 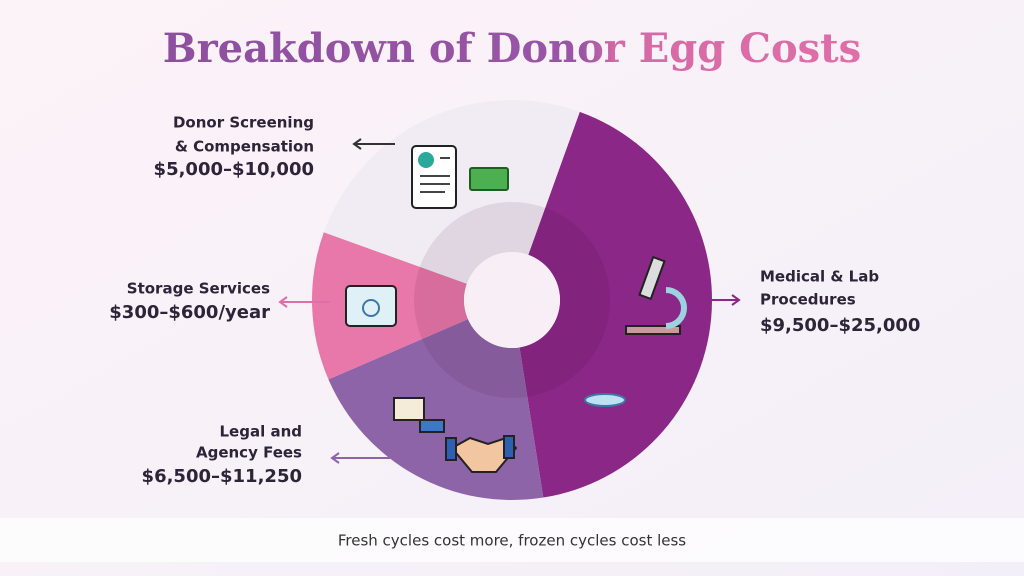 I want to click on category-label: Procedures, so click(x=808, y=300).